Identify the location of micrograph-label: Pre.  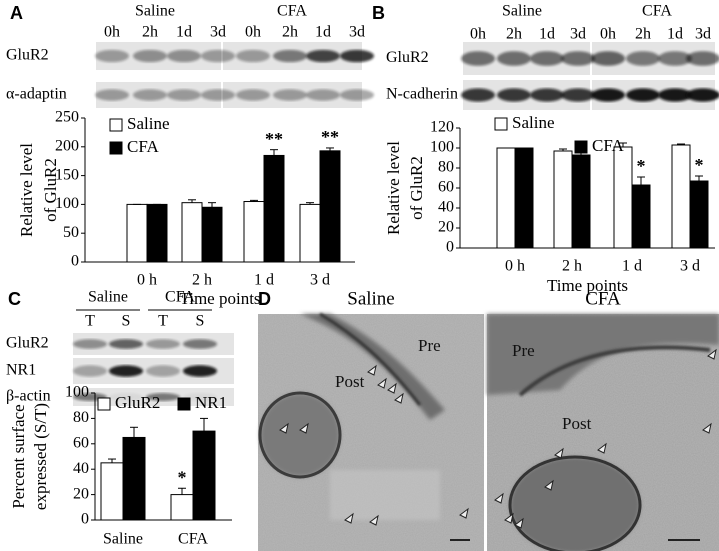
(523, 350).